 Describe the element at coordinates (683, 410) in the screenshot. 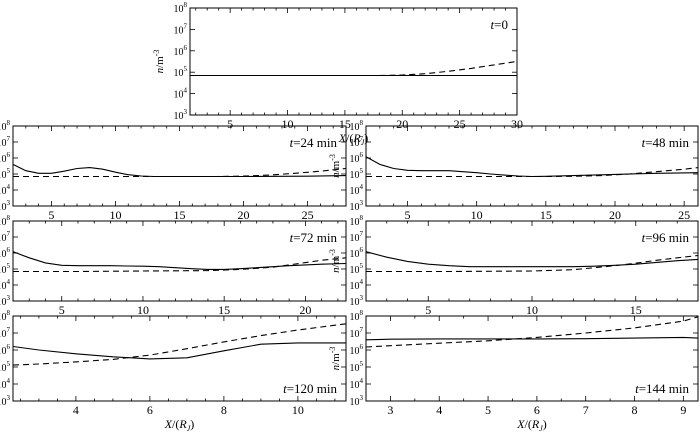

I see `x-tick-label: 9` at that location.